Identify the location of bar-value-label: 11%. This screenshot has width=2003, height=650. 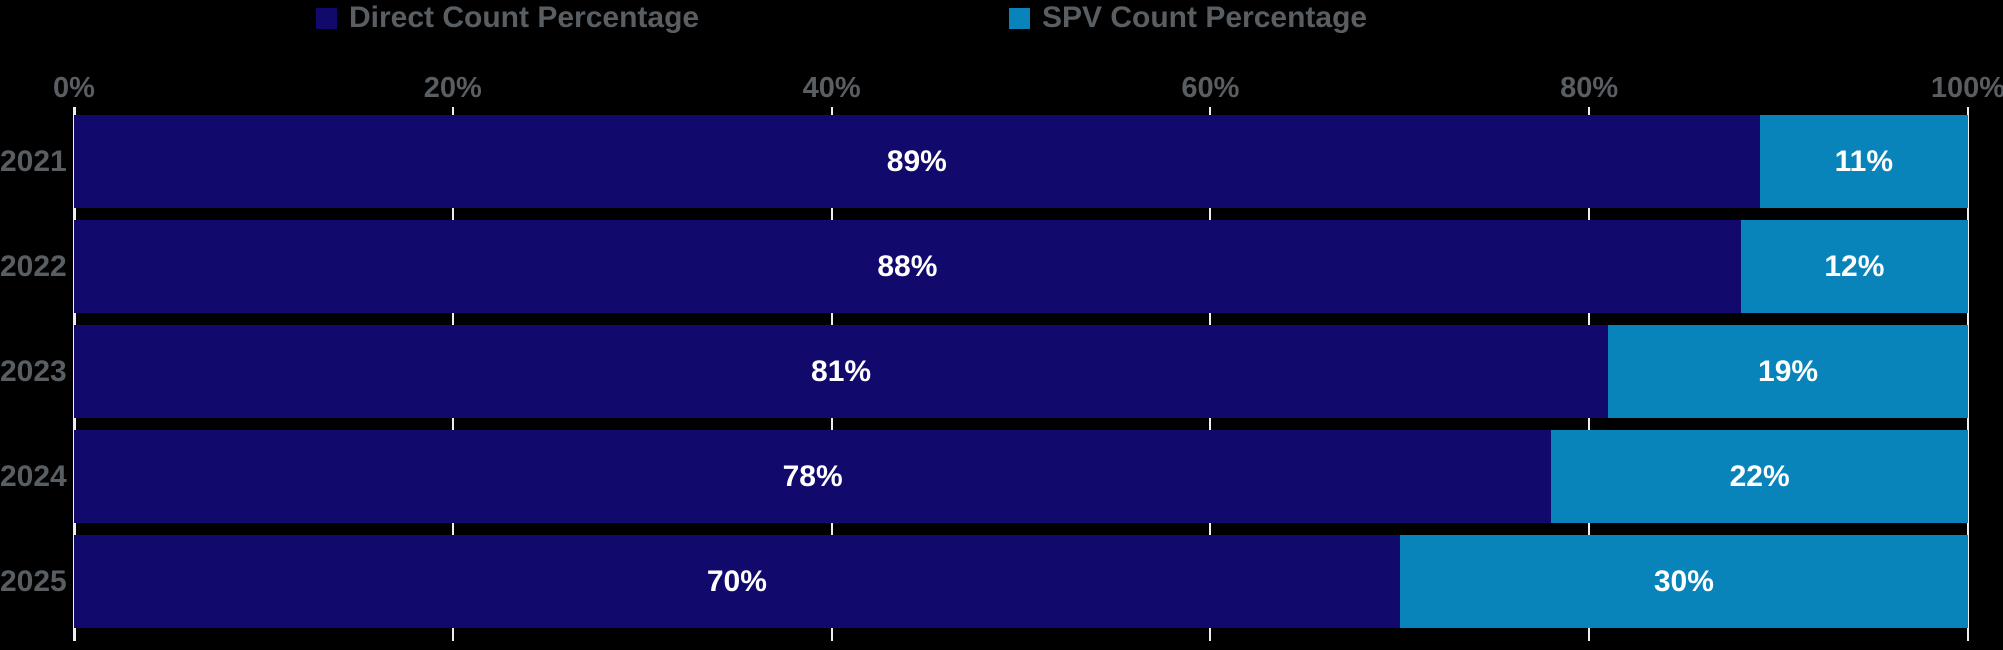
(1864, 161).